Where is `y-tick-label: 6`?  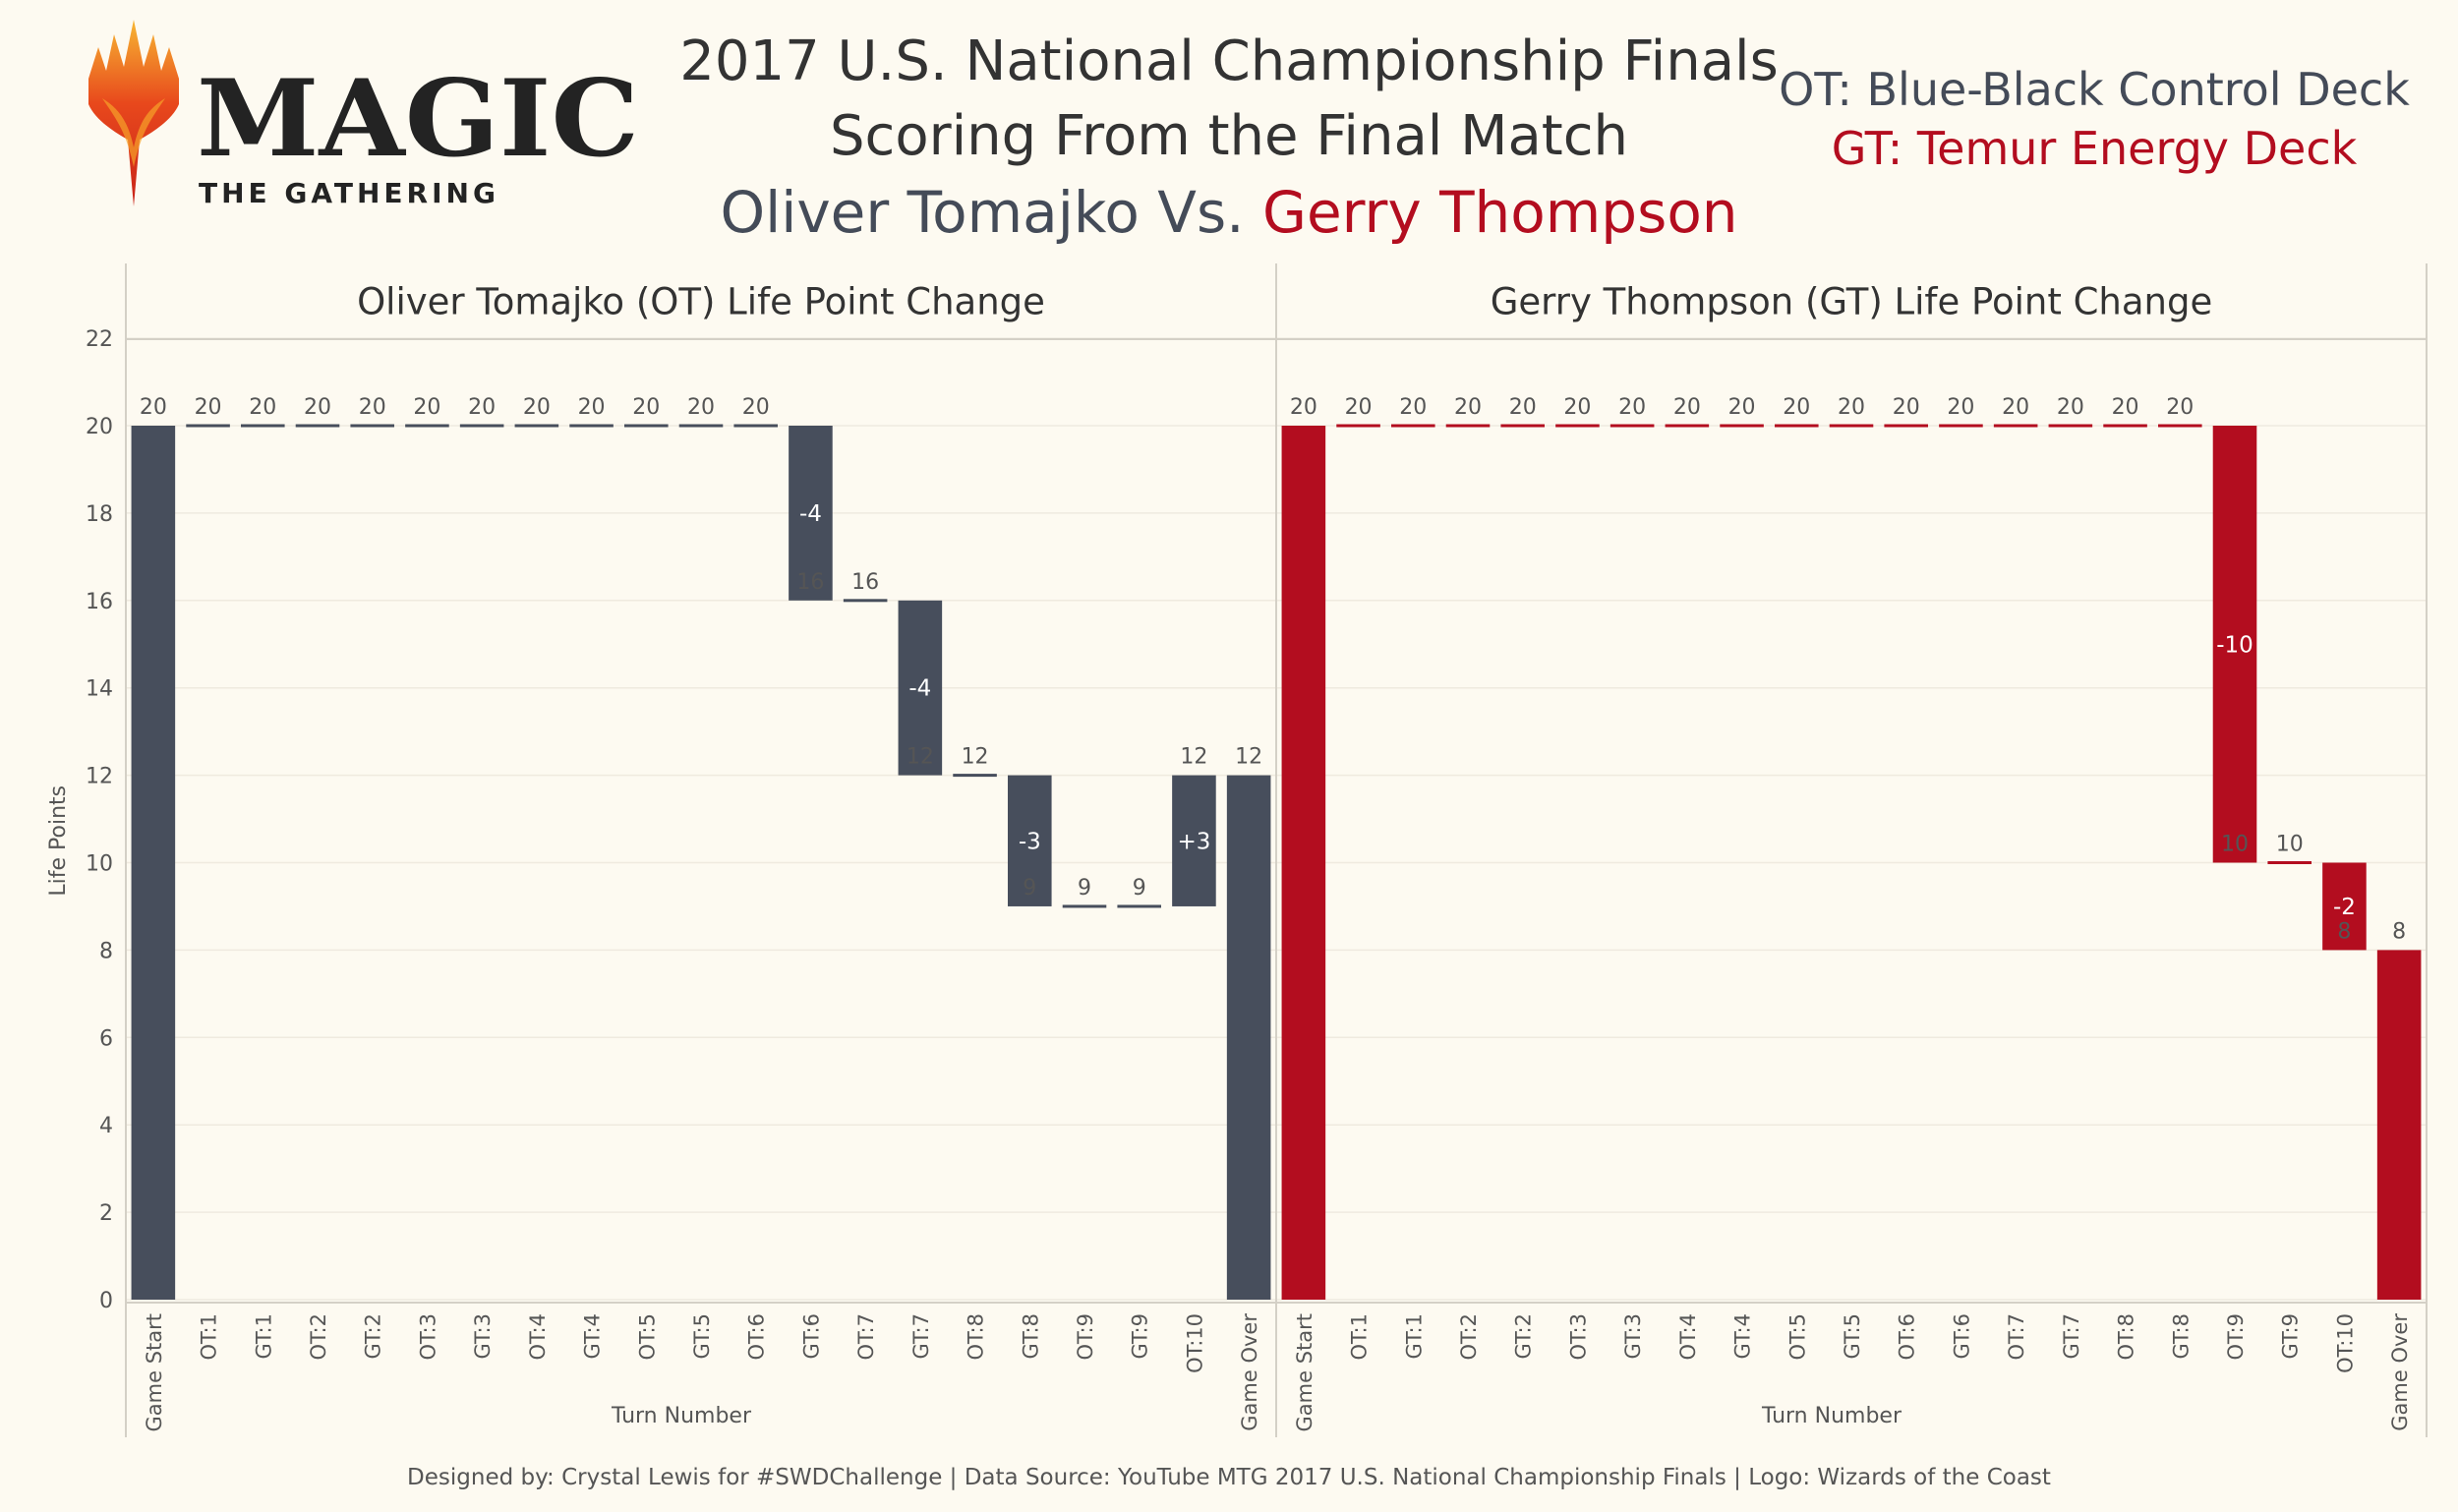
y-tick-label: 6 is located at coordinates (106, 1038).